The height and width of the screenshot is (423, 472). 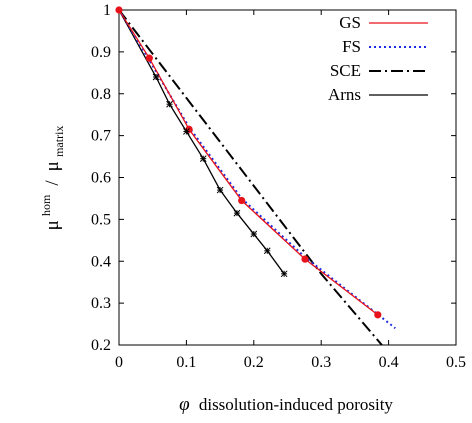 What do you see at coordinates (101, 94) in the screenshot?
I see `y-tick-label: 0.8` at bounding box center [101, 94].